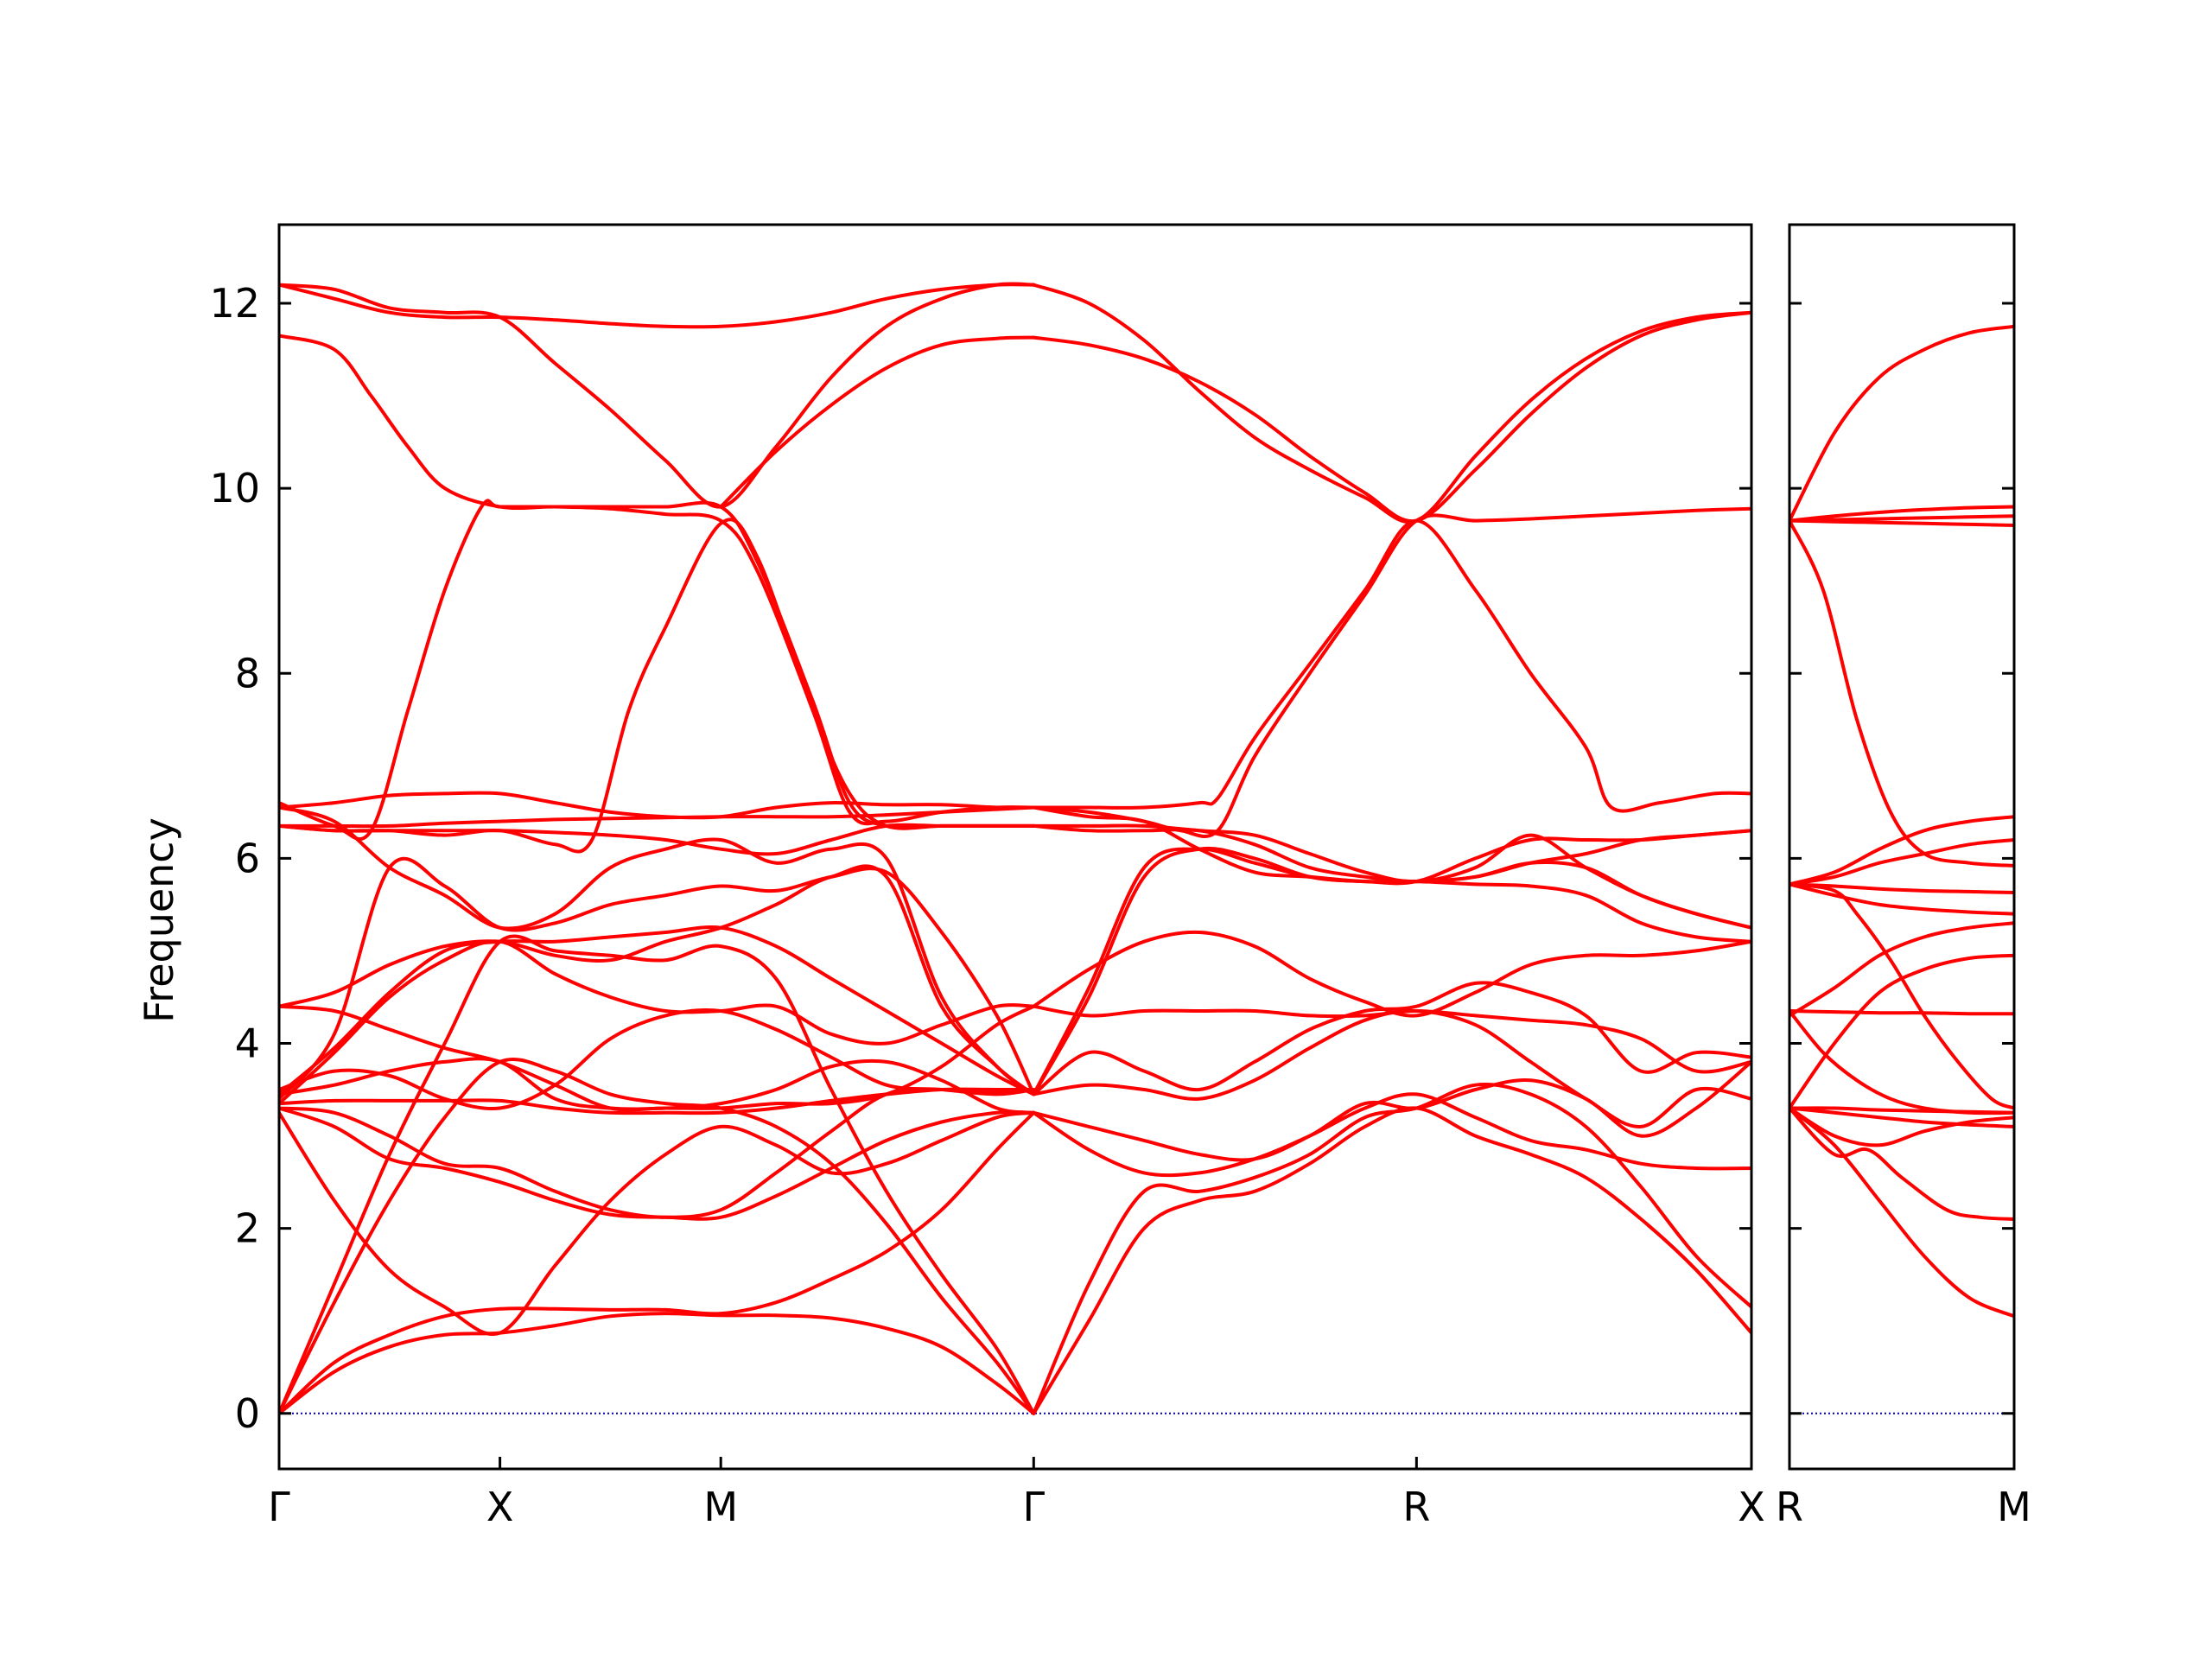 The image size is (2212, 1659). I want to click on panel-frame, so click(1902, 847).